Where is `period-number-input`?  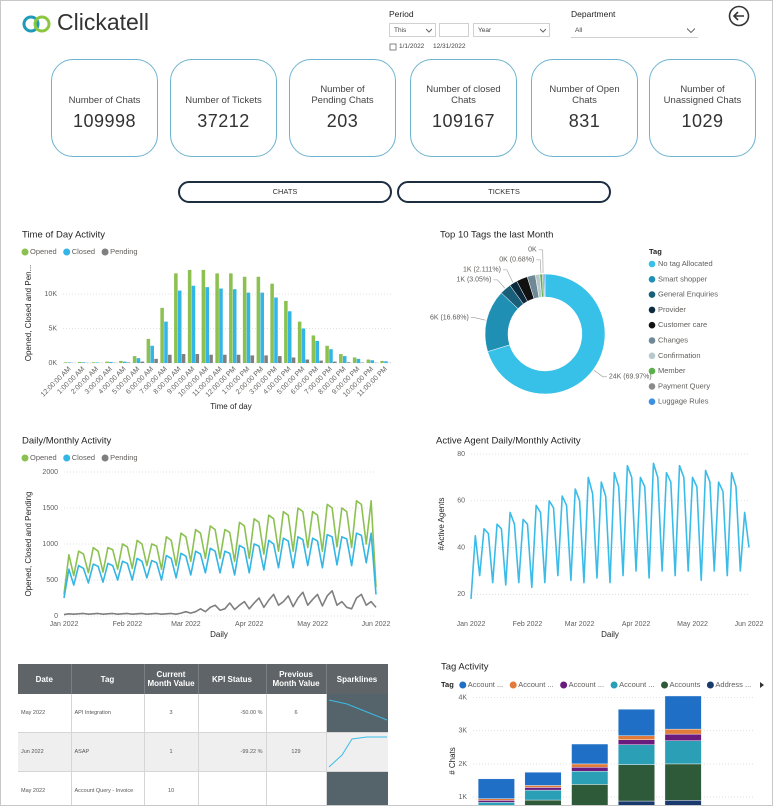
period-number-input is located at coordinates (454, 30).